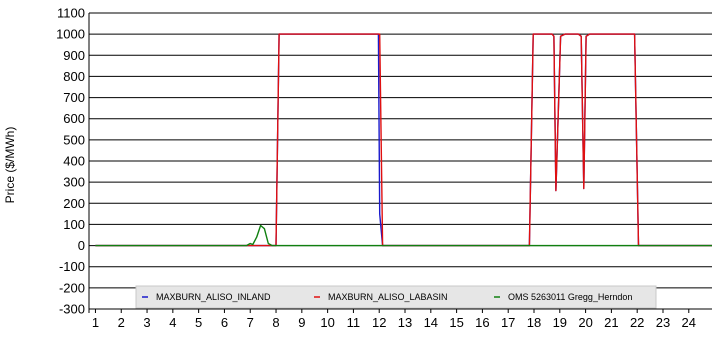 The width and height of the screenshot is (717, 338). Describe the element at coordinates (95, 322) in the screenshot. I see `x-tick-label: 1` at that location.